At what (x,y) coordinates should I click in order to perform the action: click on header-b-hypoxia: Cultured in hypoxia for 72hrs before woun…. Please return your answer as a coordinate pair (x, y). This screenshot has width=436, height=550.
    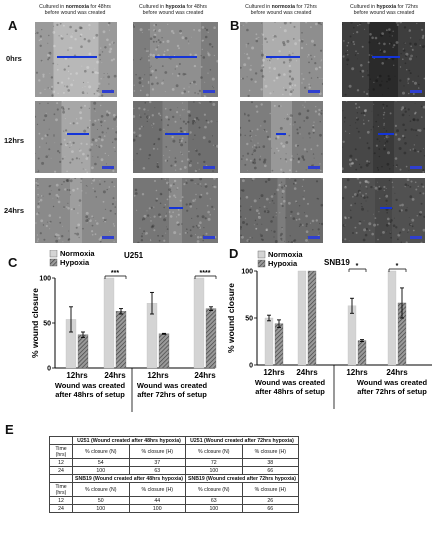
    Looking at the image, I should click on (384, 10).